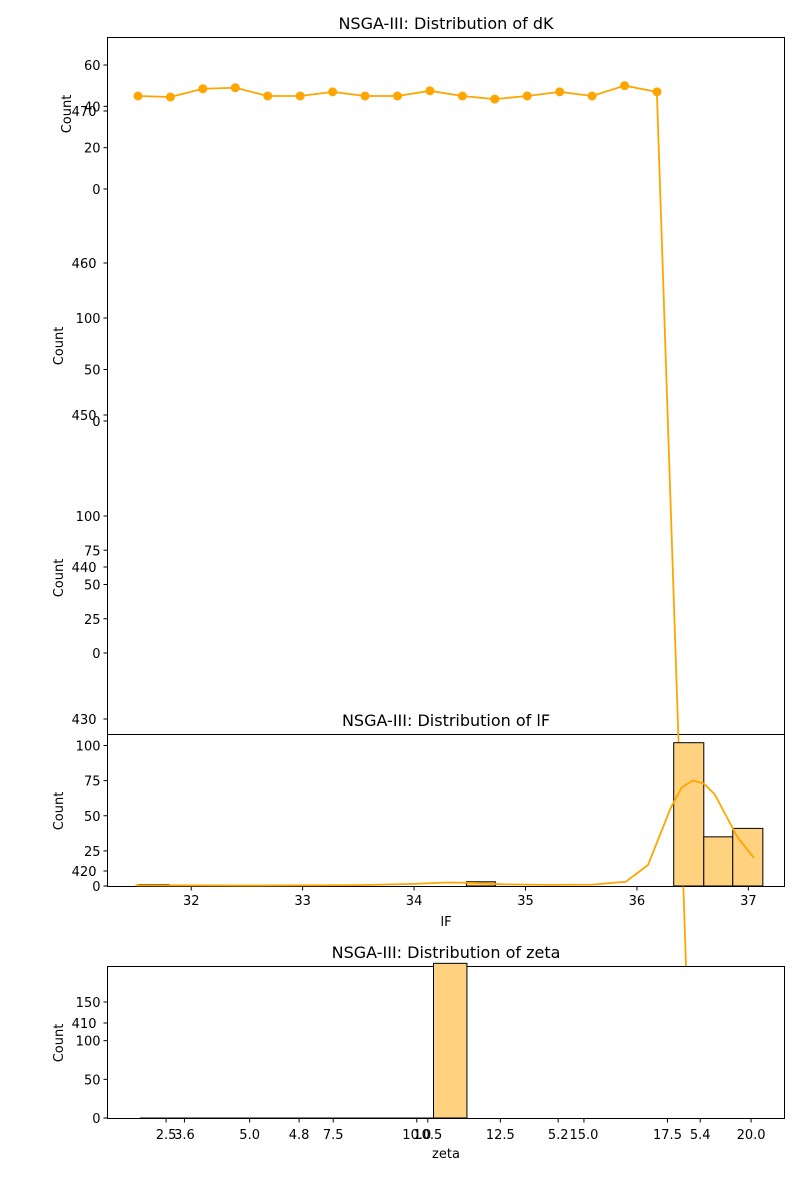 The width and height of the screenshot is (800, 1200). Describe the element at coordinates (92, 371) in the screenshot. I see `blank-a-ytick-label: 50` at that location.